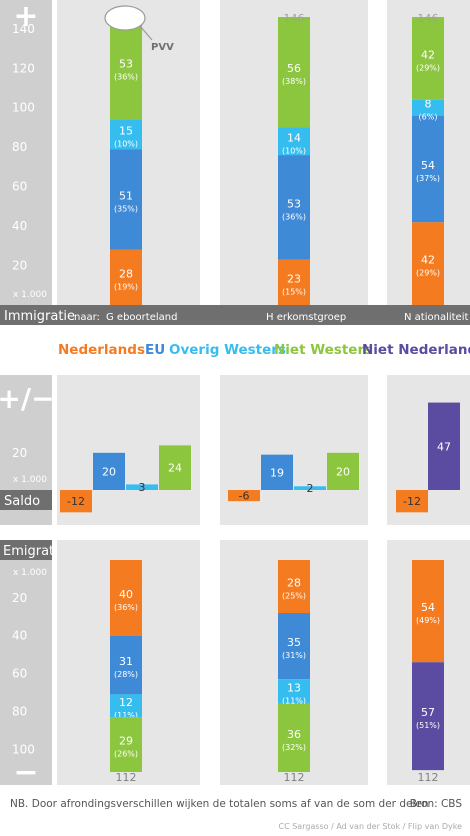  Describe the element at coordinates (294, 734) in the screenshot. I see `data-label: 36` at that location.